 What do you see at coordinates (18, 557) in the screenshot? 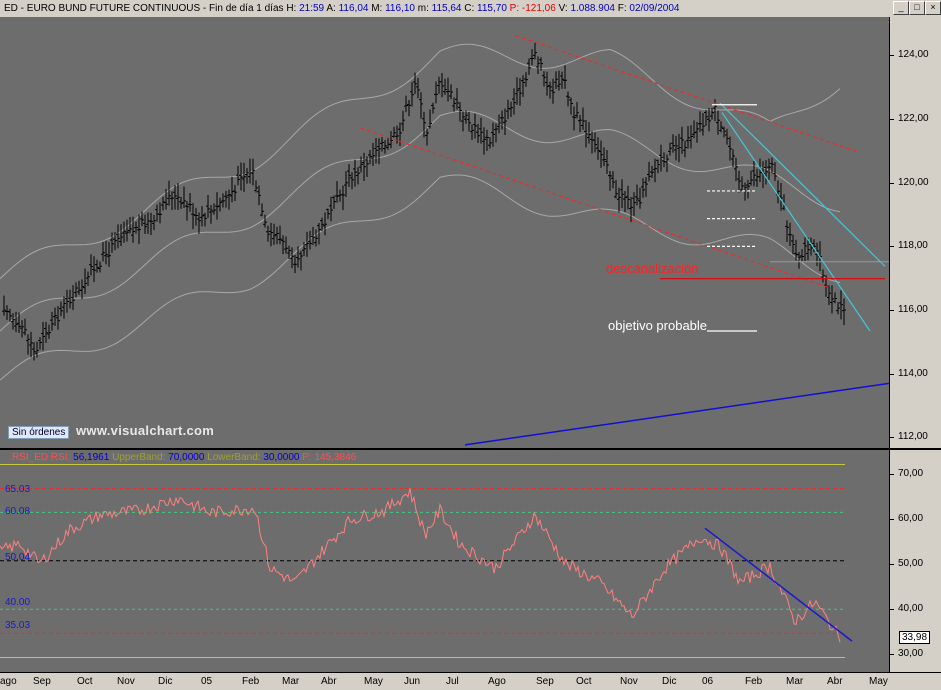
I see `rsi-level-label: 50.04` at bounding box center [18, 557].